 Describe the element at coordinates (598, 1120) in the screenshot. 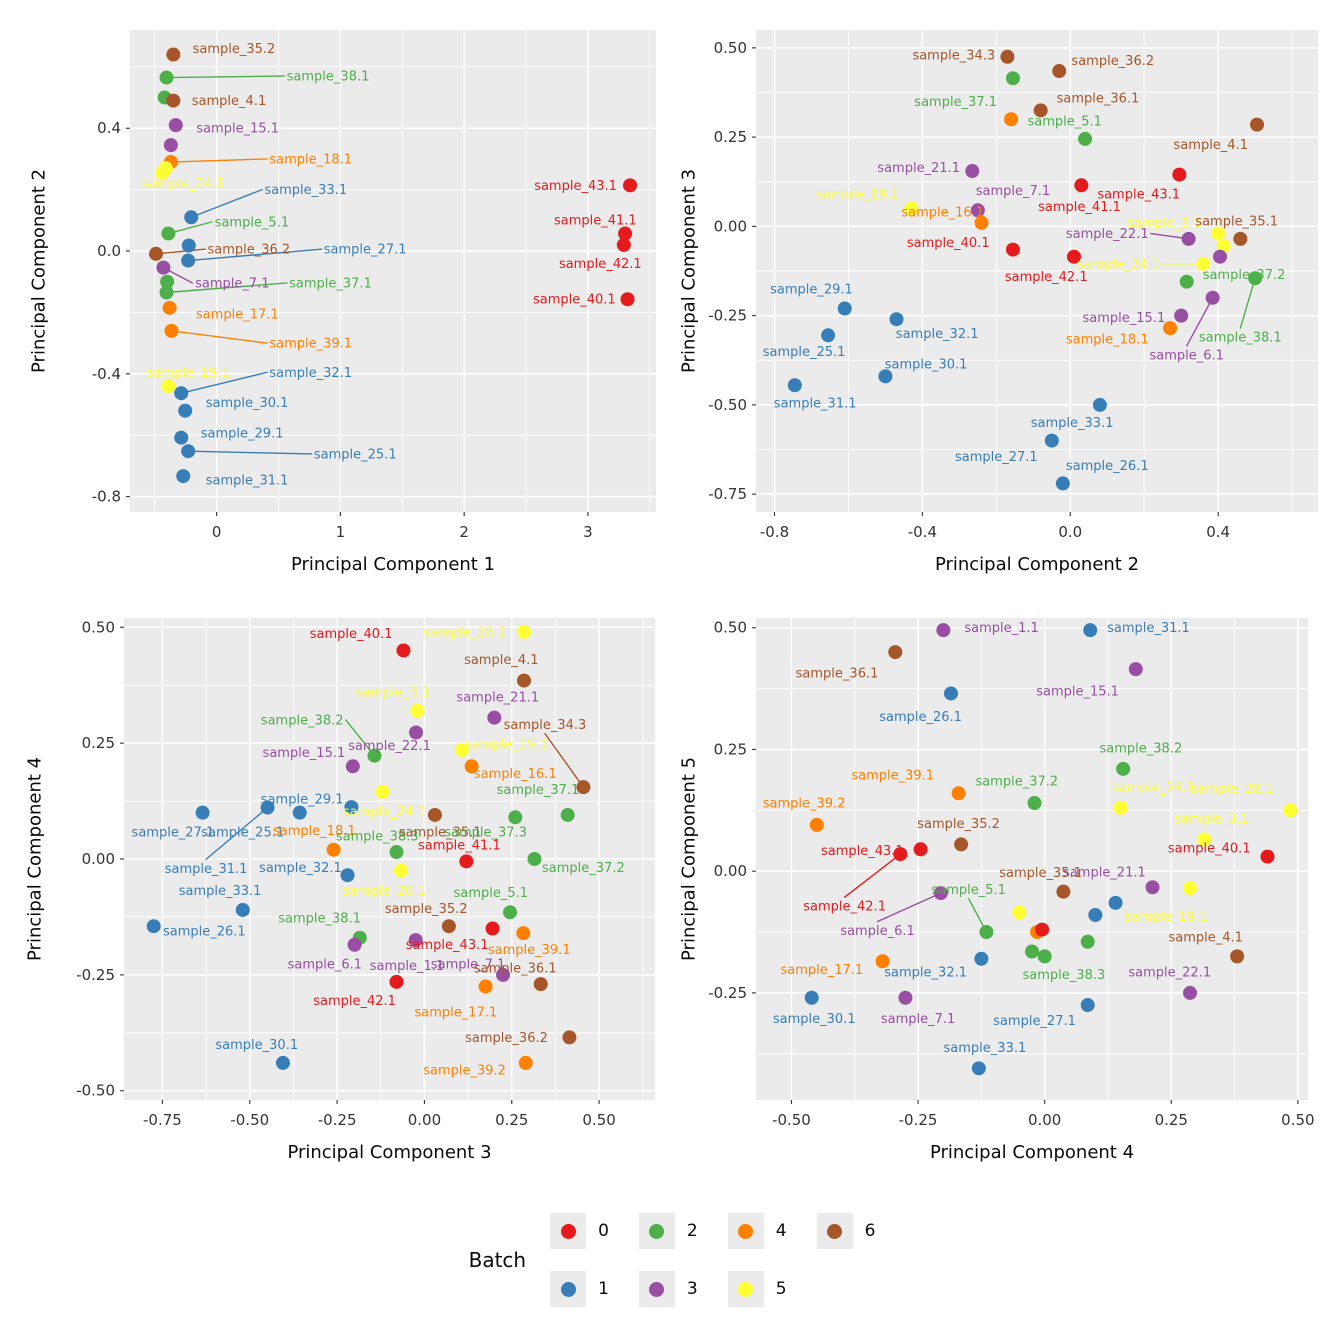

I see `x-tick-label: 0.50` at that location.